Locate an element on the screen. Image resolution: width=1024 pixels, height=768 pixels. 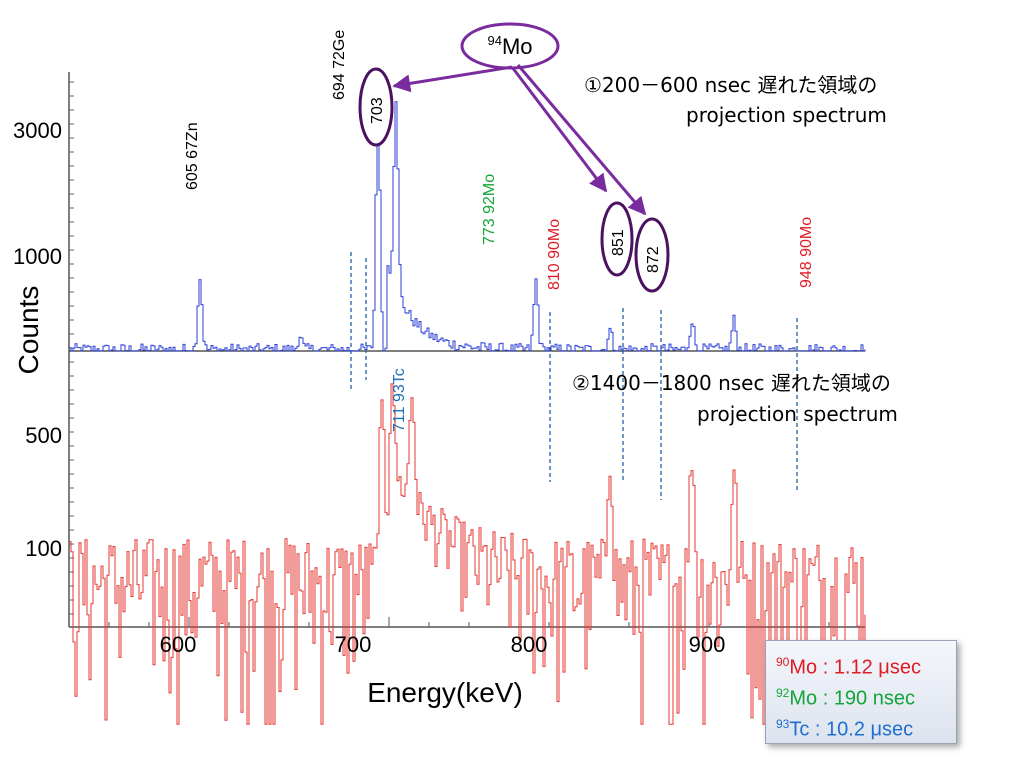
peak-label-605: 605 67Zn is located at coordinates (192, 156).